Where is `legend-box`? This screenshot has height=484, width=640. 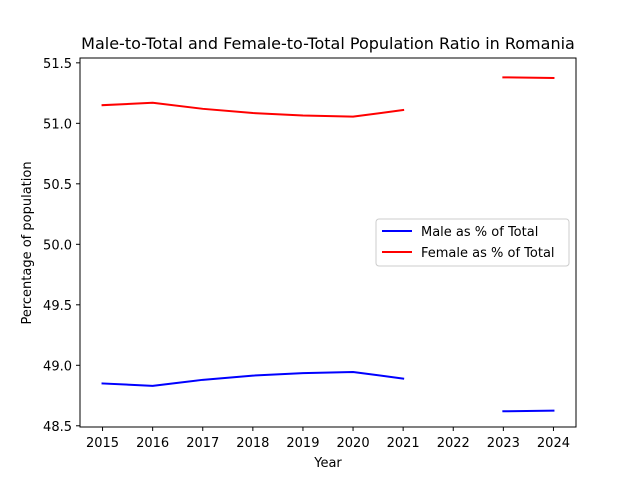
legend-box is located at coordinates (472, 242).